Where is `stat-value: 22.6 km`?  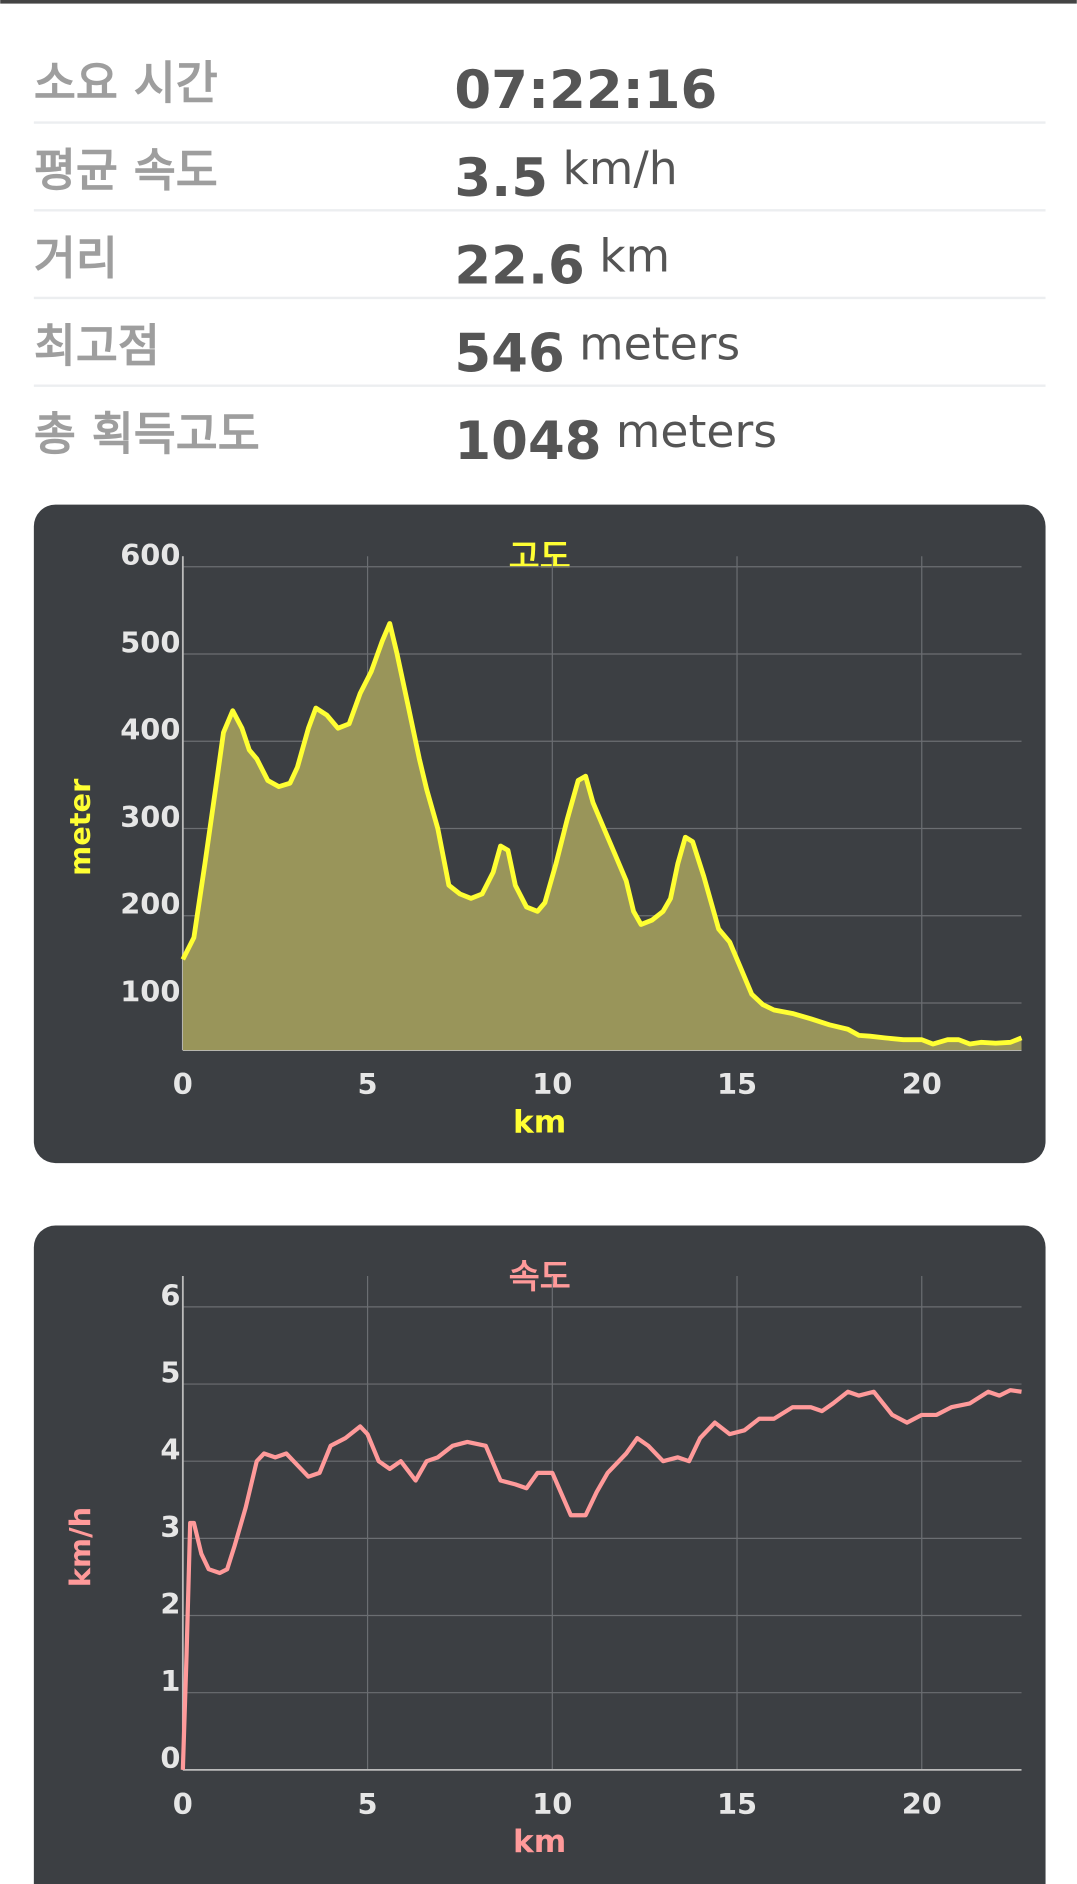 stat-value: 22.6 km is located at coordinates (562, 263).